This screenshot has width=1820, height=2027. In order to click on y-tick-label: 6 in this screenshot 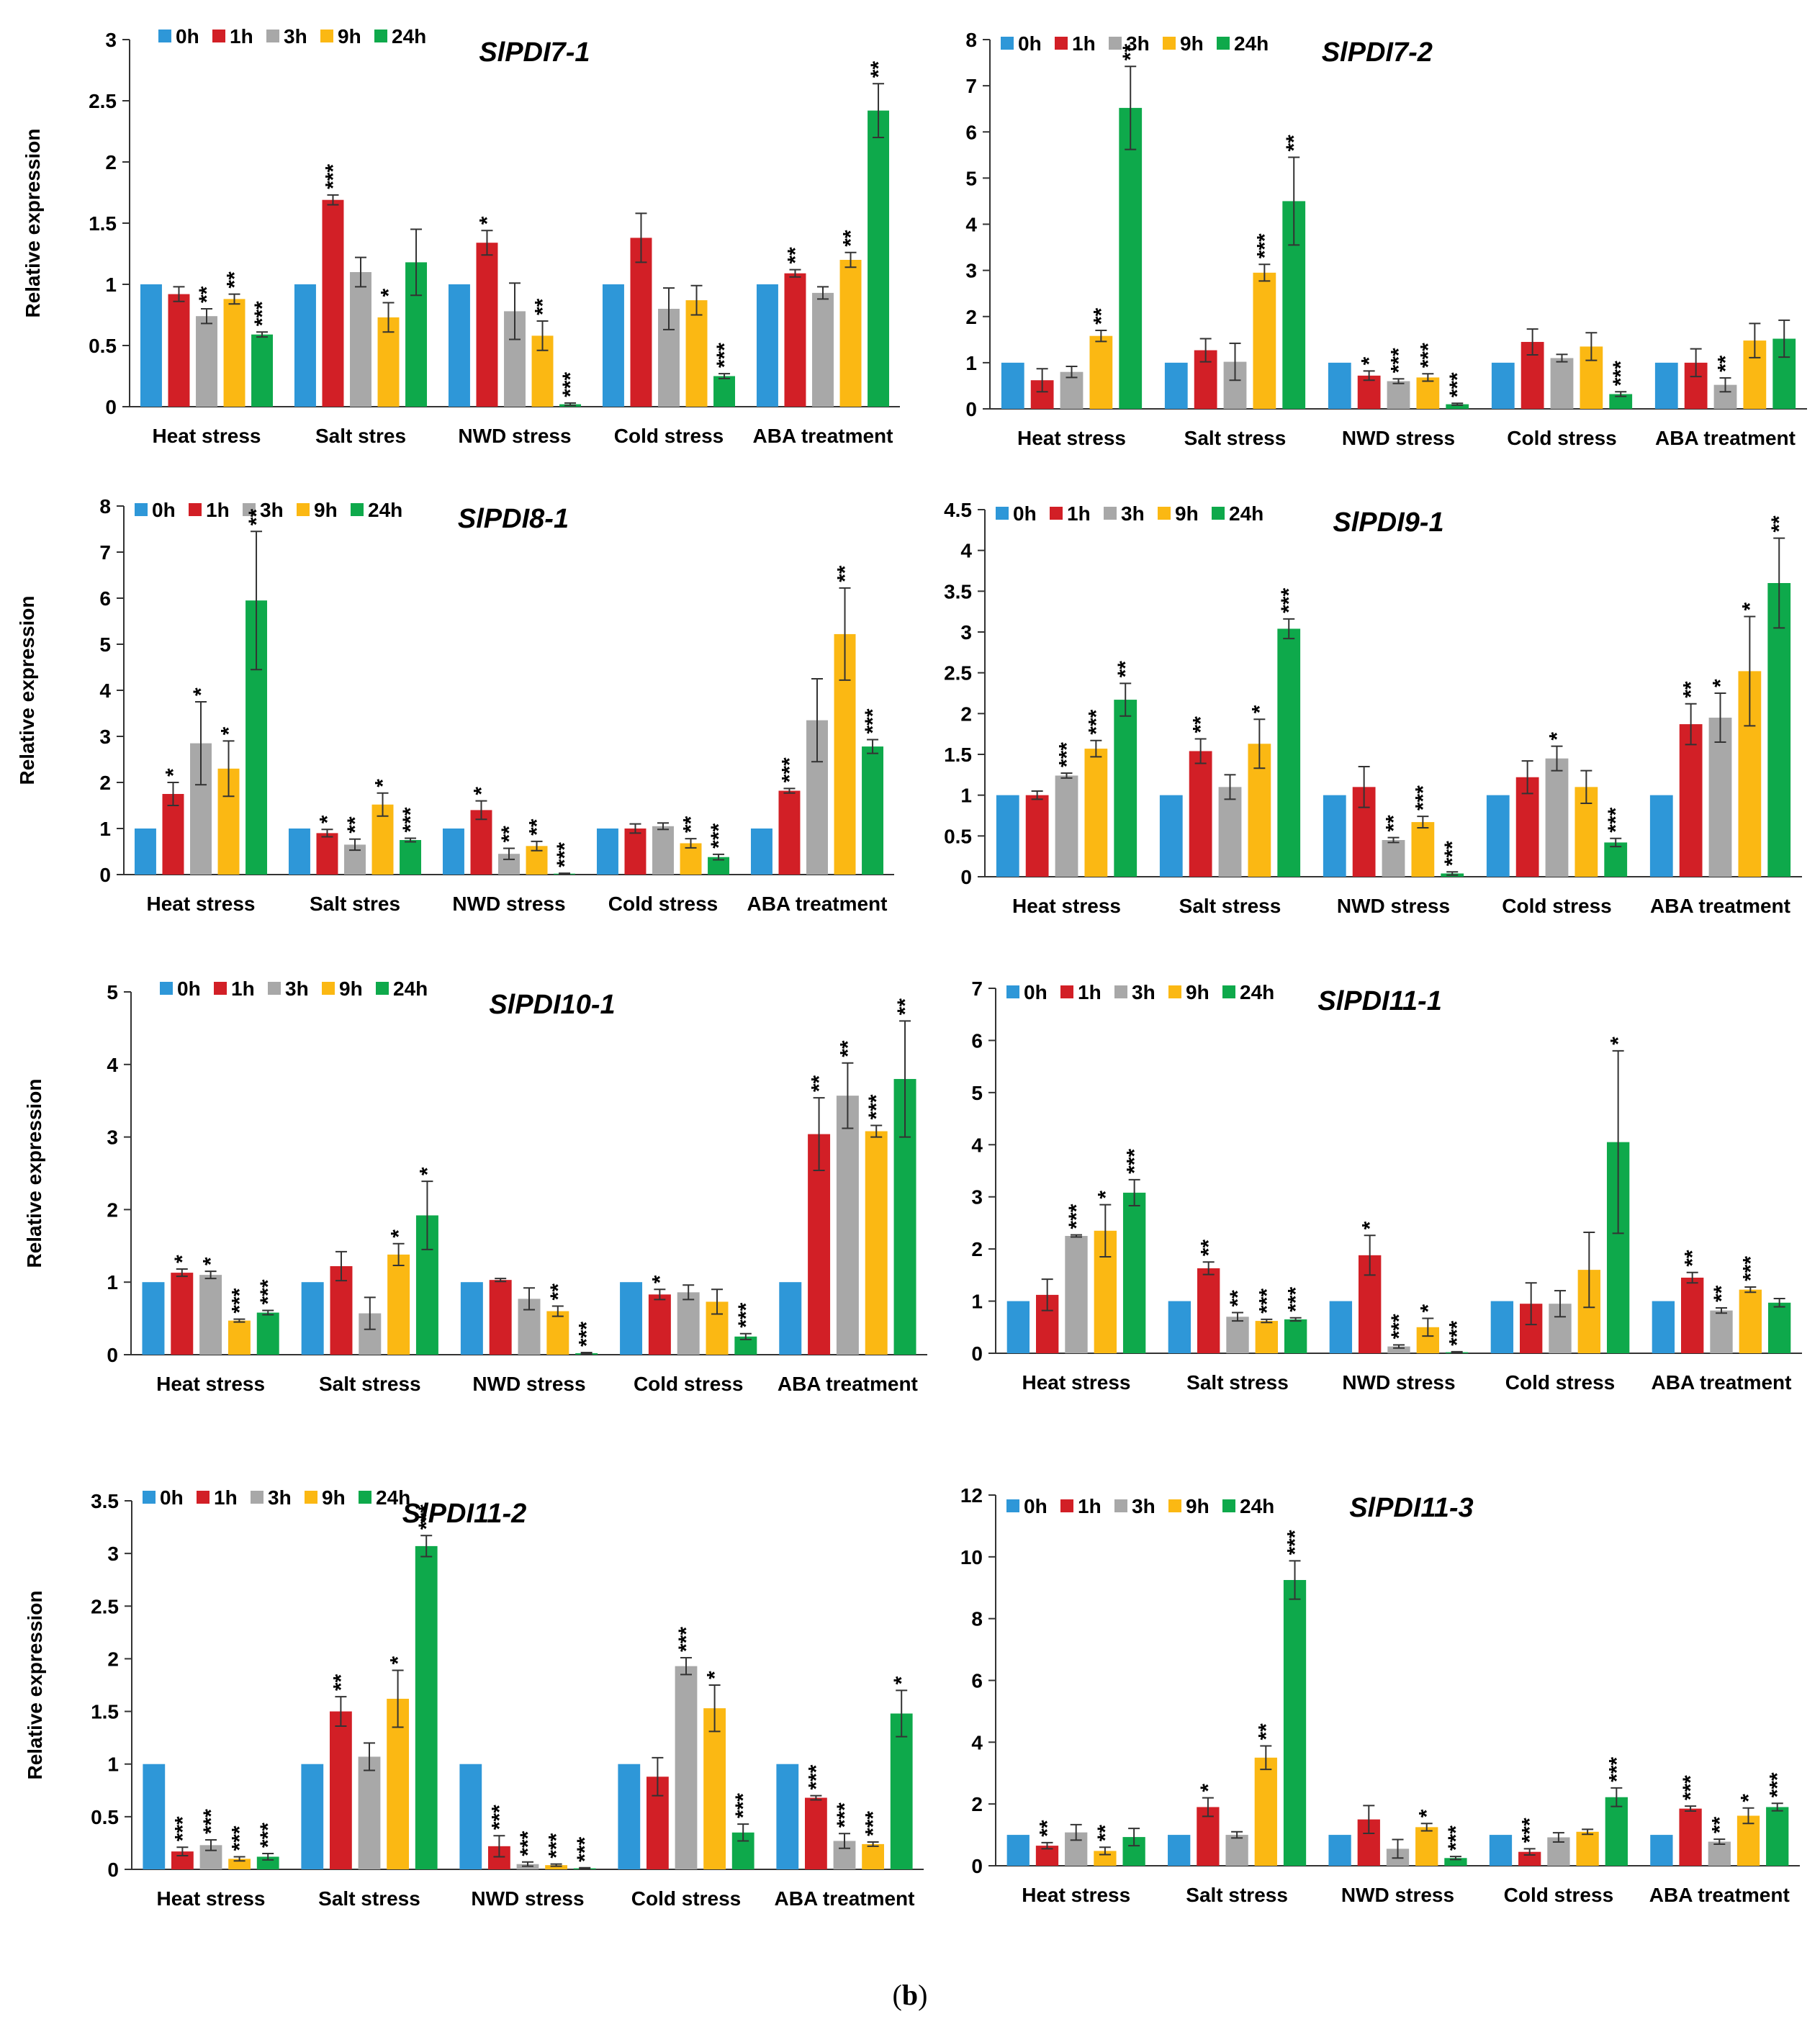, I will do `click(971, 132)`.